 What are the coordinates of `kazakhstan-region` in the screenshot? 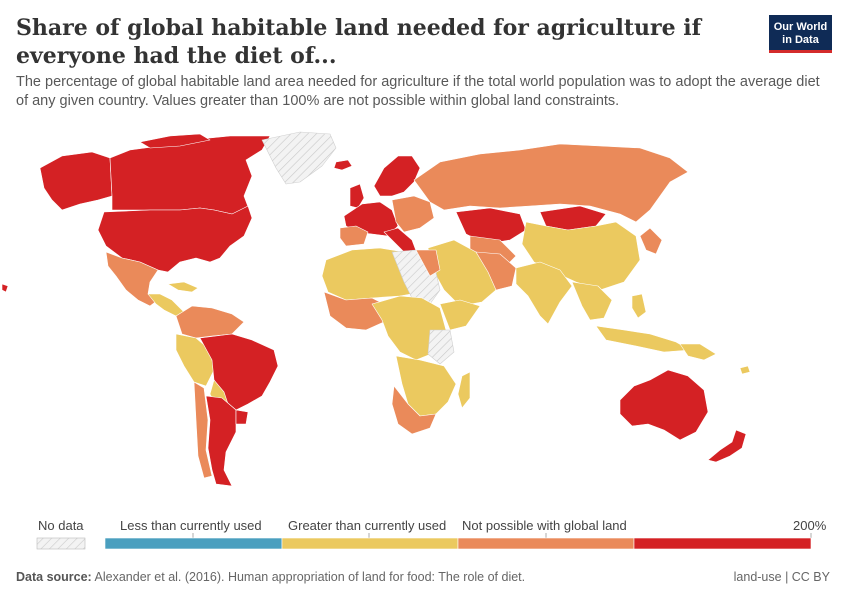 It's located at (491, 226).